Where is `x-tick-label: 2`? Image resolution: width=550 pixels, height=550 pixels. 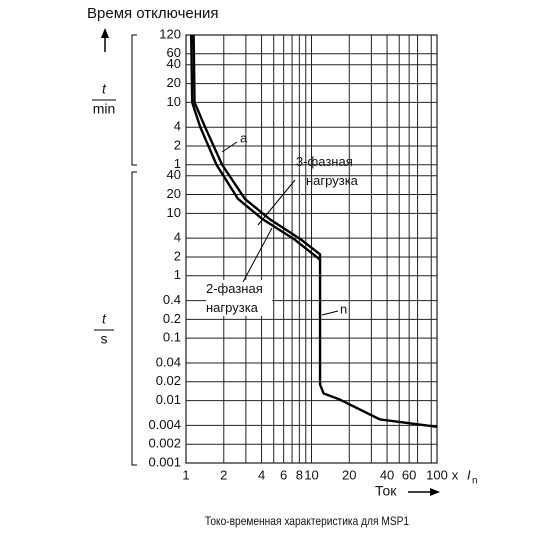 x-tick-label: 2 is located at coordinates (223, 474).